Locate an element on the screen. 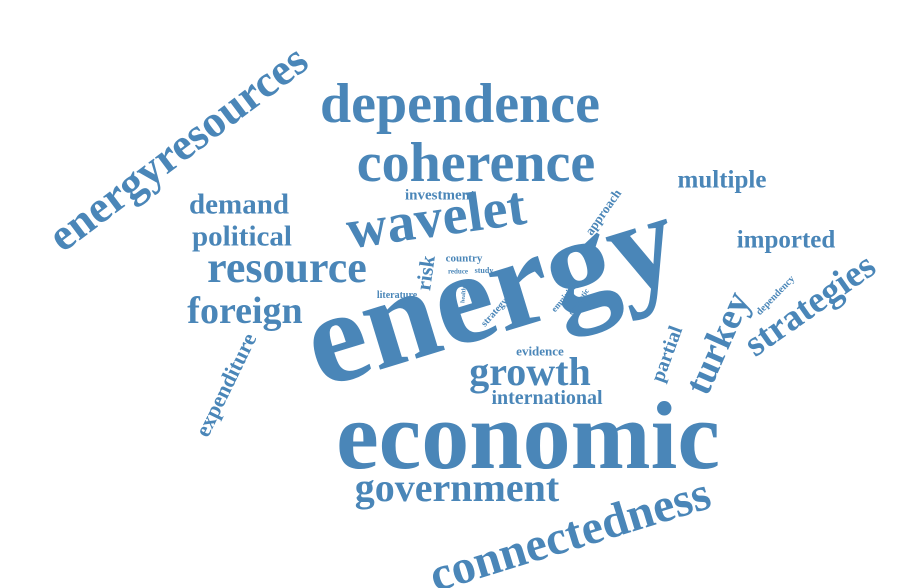 The height and width of the screenshot is (588, 900). word-coherence: coherence is located at coordinates (476, 163).